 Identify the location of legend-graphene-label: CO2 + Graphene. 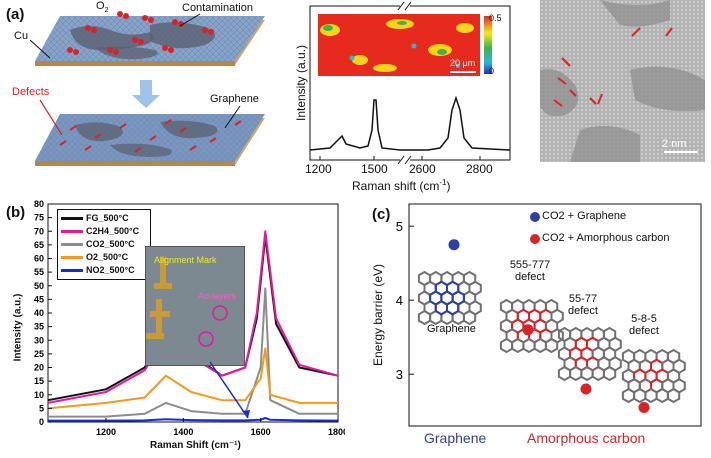
(584, 216).